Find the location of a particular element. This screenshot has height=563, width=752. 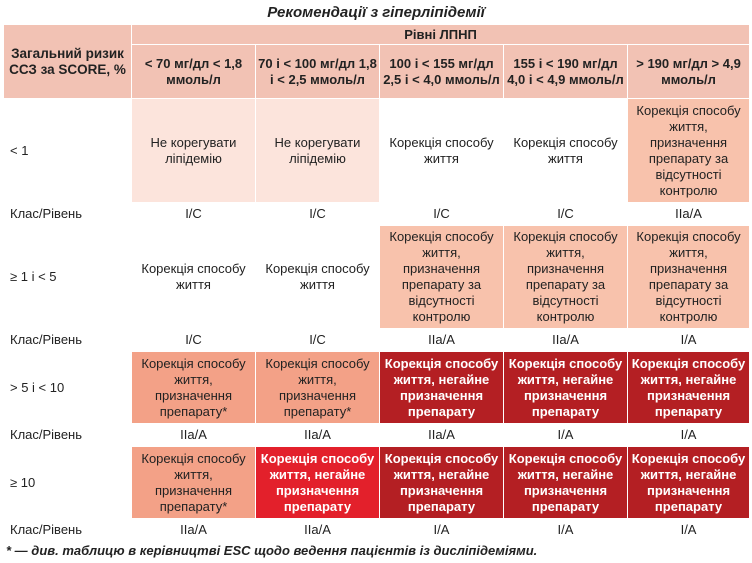

class-row: Клас/Рівень IIa/A IIa/A I/A I/A I/A is located at coordinates (377, 530).